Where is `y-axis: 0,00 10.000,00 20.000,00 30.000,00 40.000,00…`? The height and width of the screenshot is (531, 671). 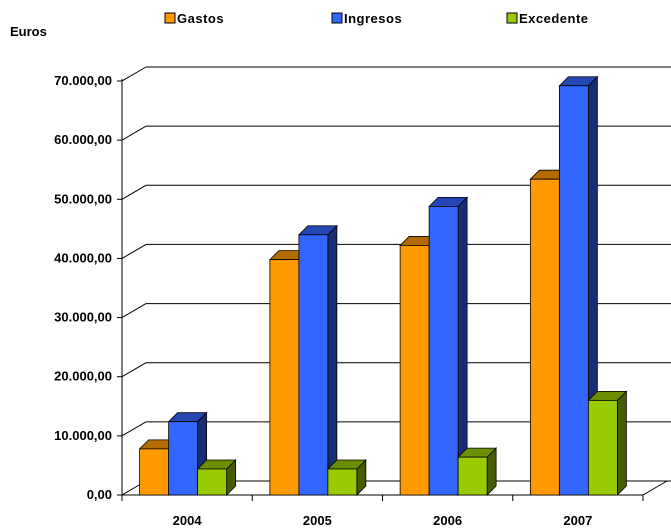
y-axis: 0,00 10.000,00 20.000,00 30.000,00 40.000,00… is located at coordinates (88, 287).